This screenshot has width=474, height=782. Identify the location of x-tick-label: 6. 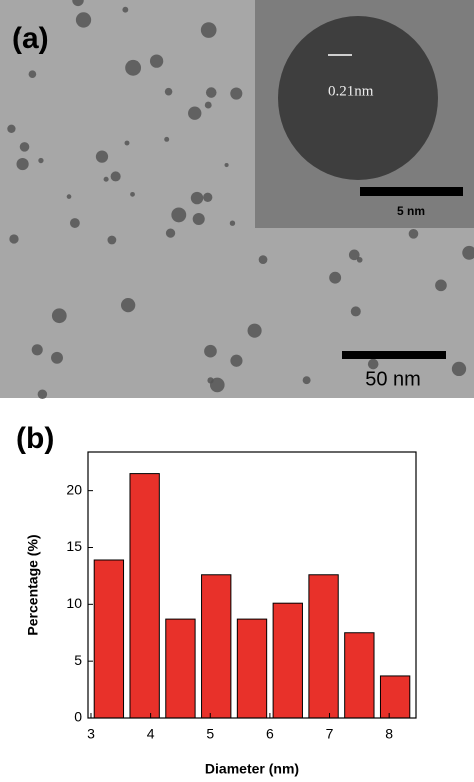
(270, 734).